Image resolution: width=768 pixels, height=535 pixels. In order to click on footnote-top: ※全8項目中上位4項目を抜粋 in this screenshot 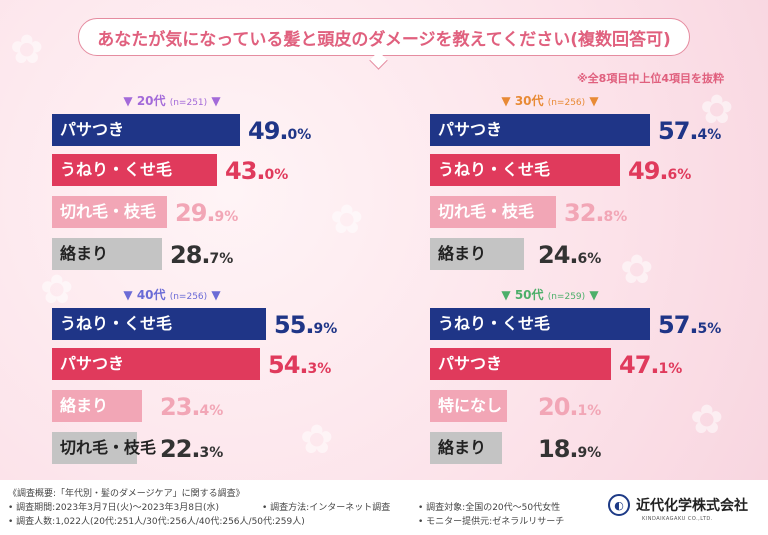, I will do `click(650, 78)`.